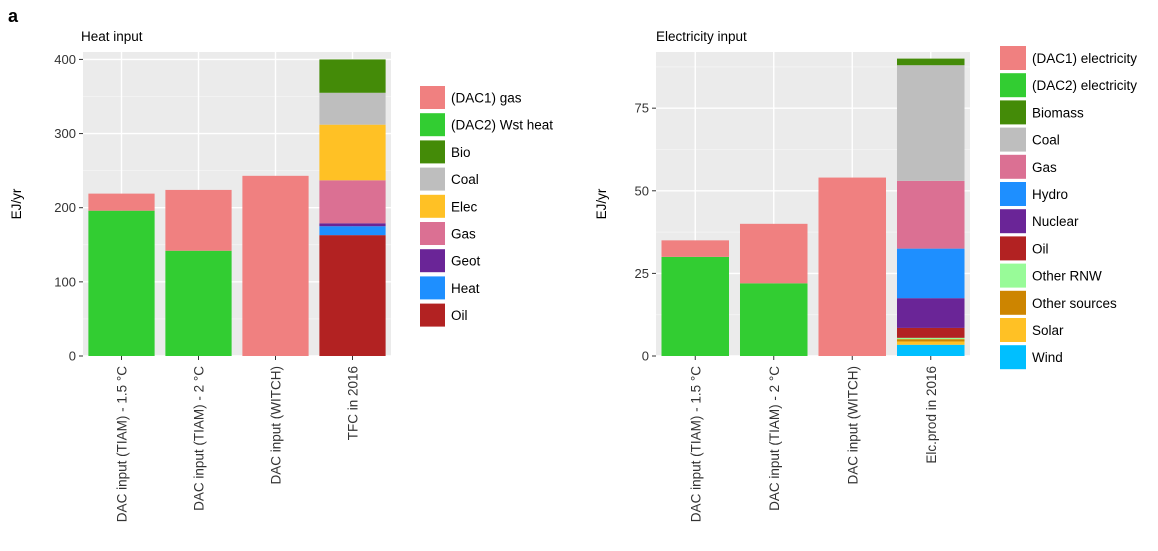 The width and height of the screenshot is (1158, 551). What do you see at coordinates (642, 190) in the screenshot?
I see `y-tick-label: 50` at bounding box center [642, 190].